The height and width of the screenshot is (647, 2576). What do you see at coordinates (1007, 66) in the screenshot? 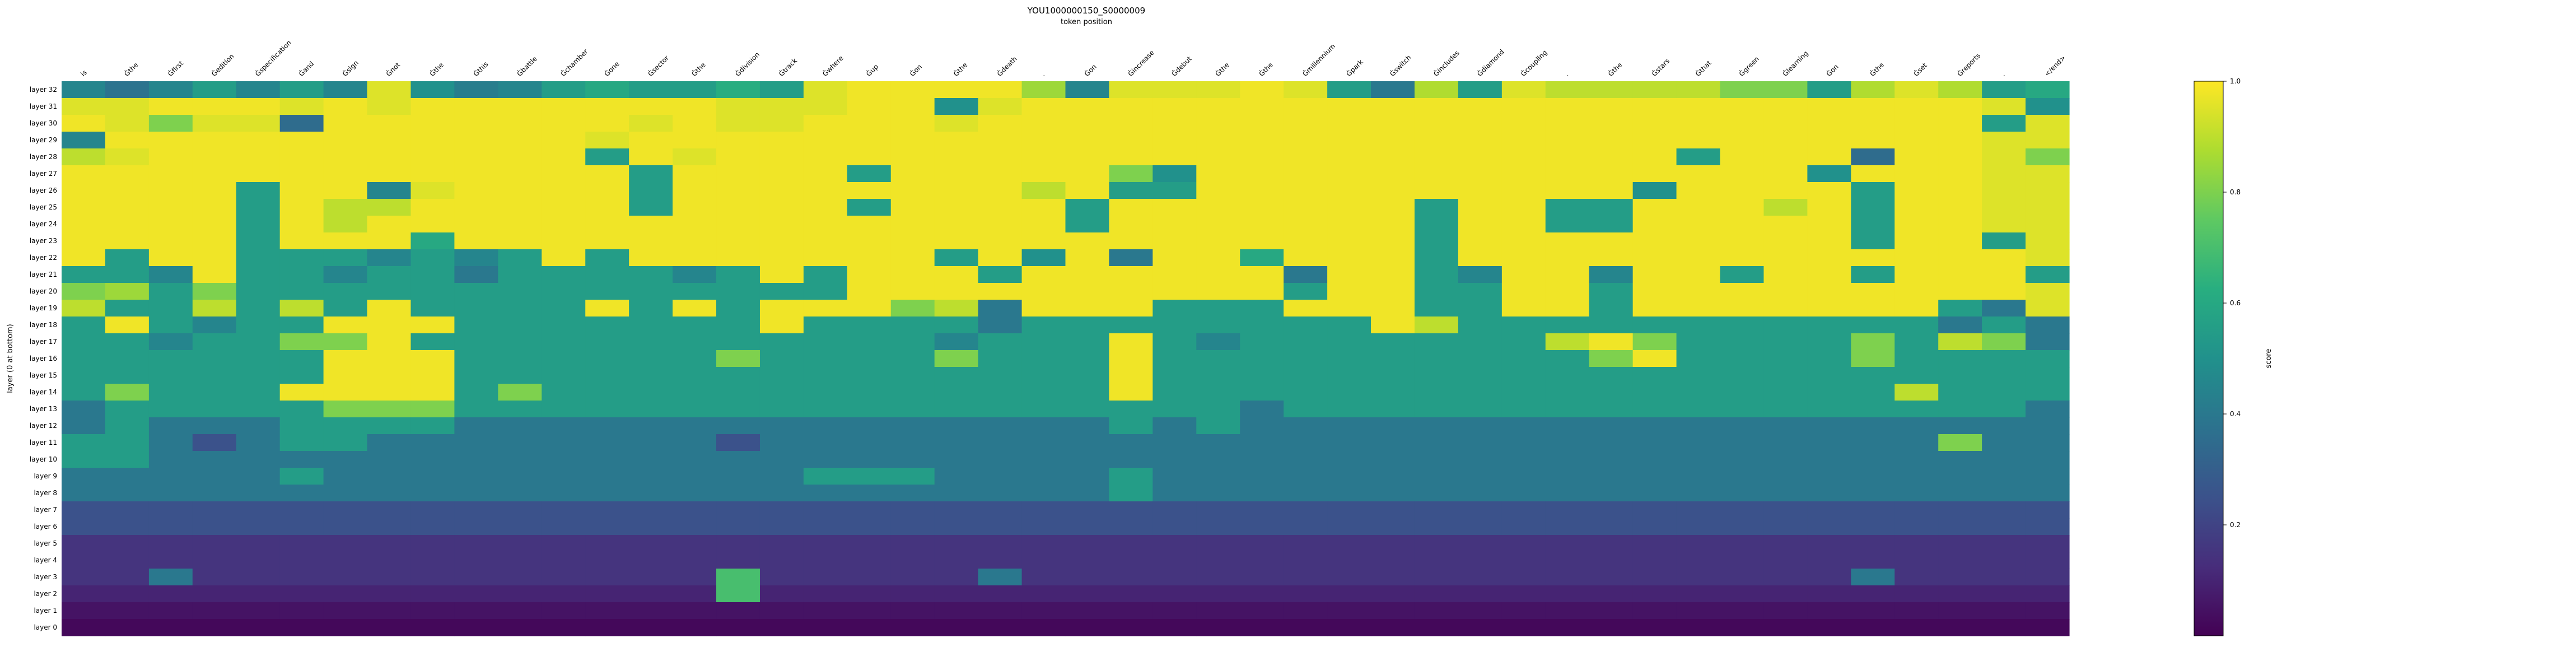
I see `x-tick-label: Ġdeath` at bounding box center [1007, 66].